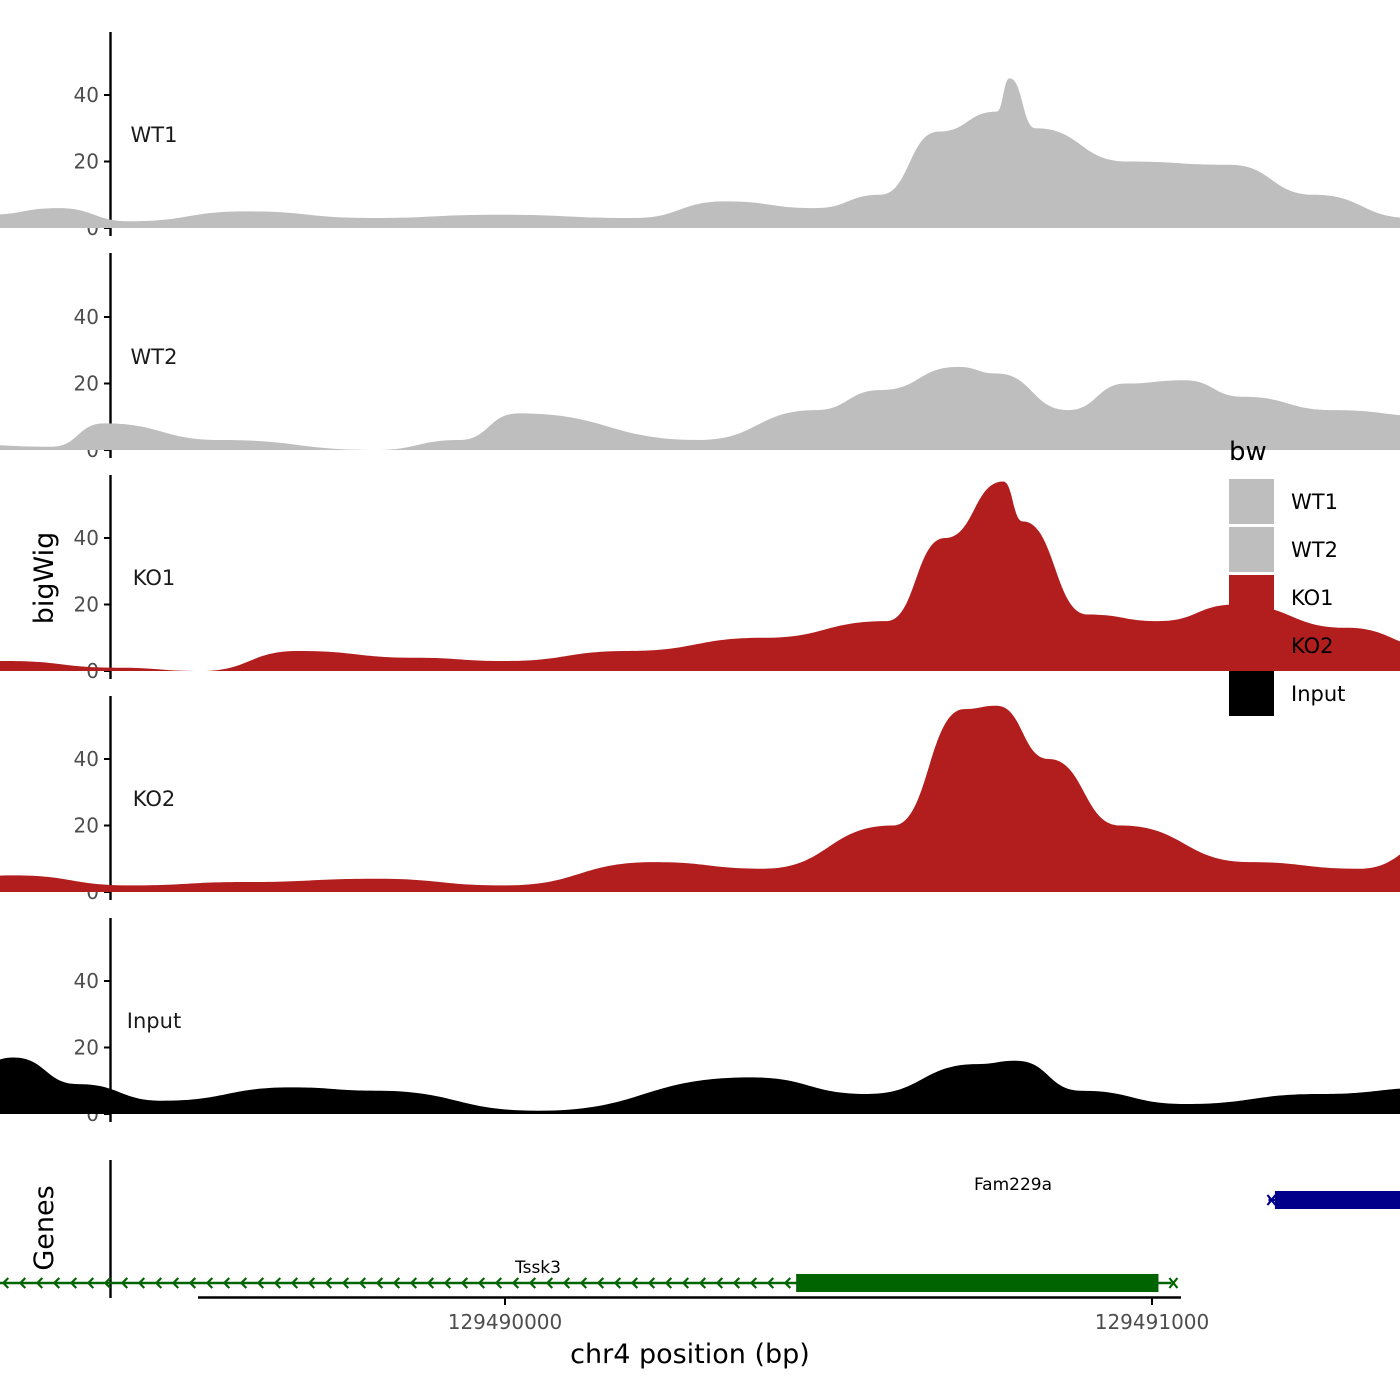 This screenshot has height=1400, width=1400. What do you see at coordinates (1312, 598) in the screenshot?
I see `legend-label: KO1` at bounding box center [1312, 598].